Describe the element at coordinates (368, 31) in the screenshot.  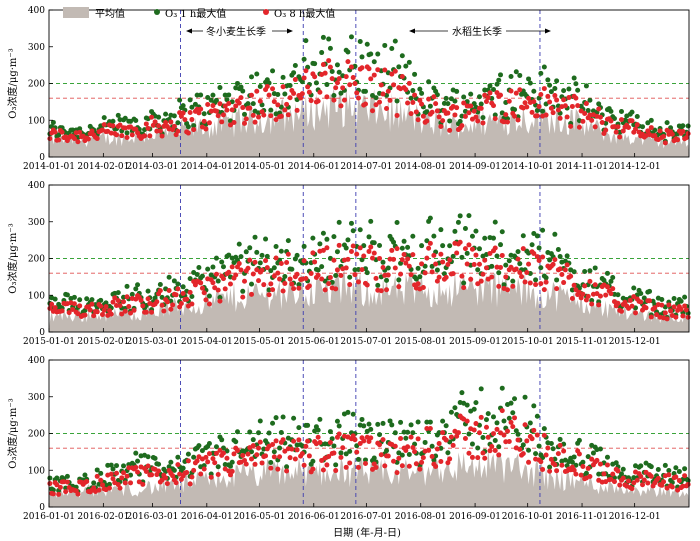
I see `season-annotations: 冬小麦生长季 水稻生长季` at that location.